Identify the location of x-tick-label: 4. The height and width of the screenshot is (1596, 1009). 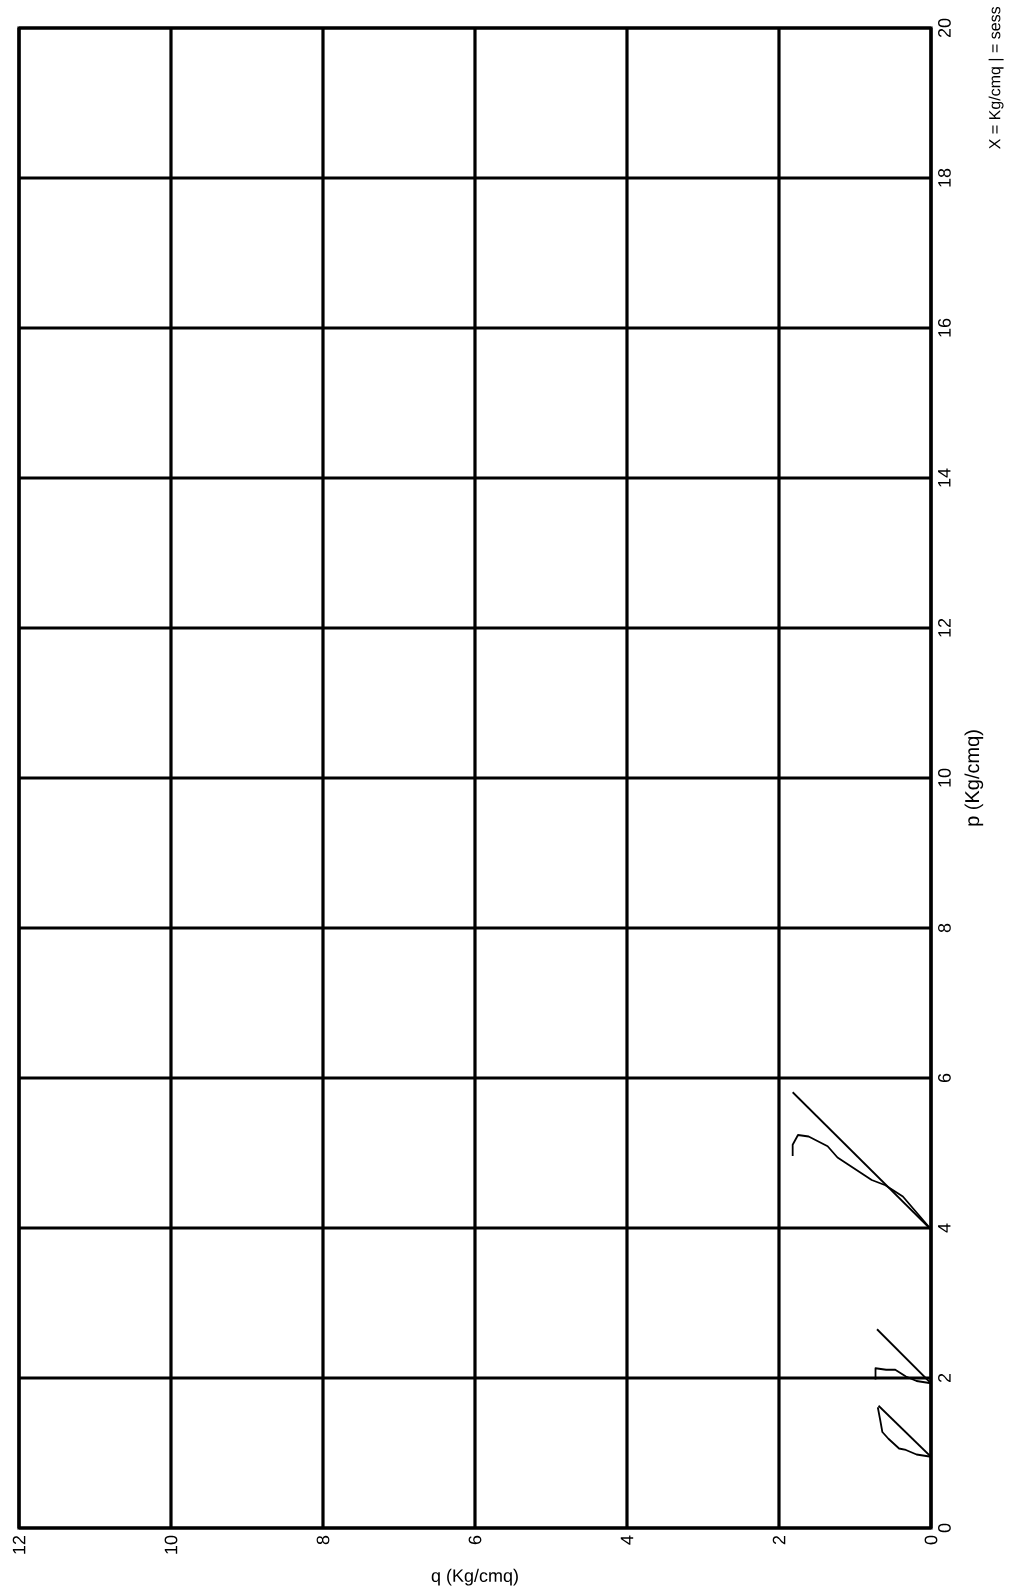
(627, 1540).